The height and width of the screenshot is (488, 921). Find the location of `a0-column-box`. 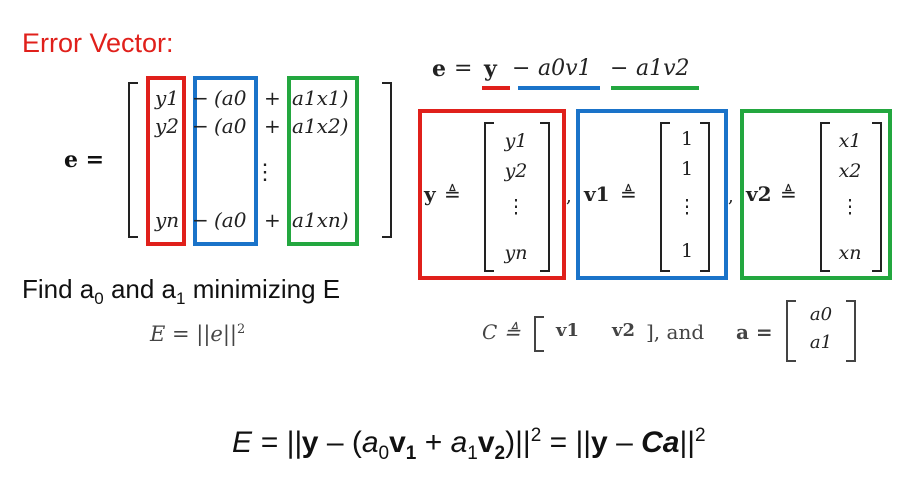

a0-column-box is located at coordinates (225, 161).